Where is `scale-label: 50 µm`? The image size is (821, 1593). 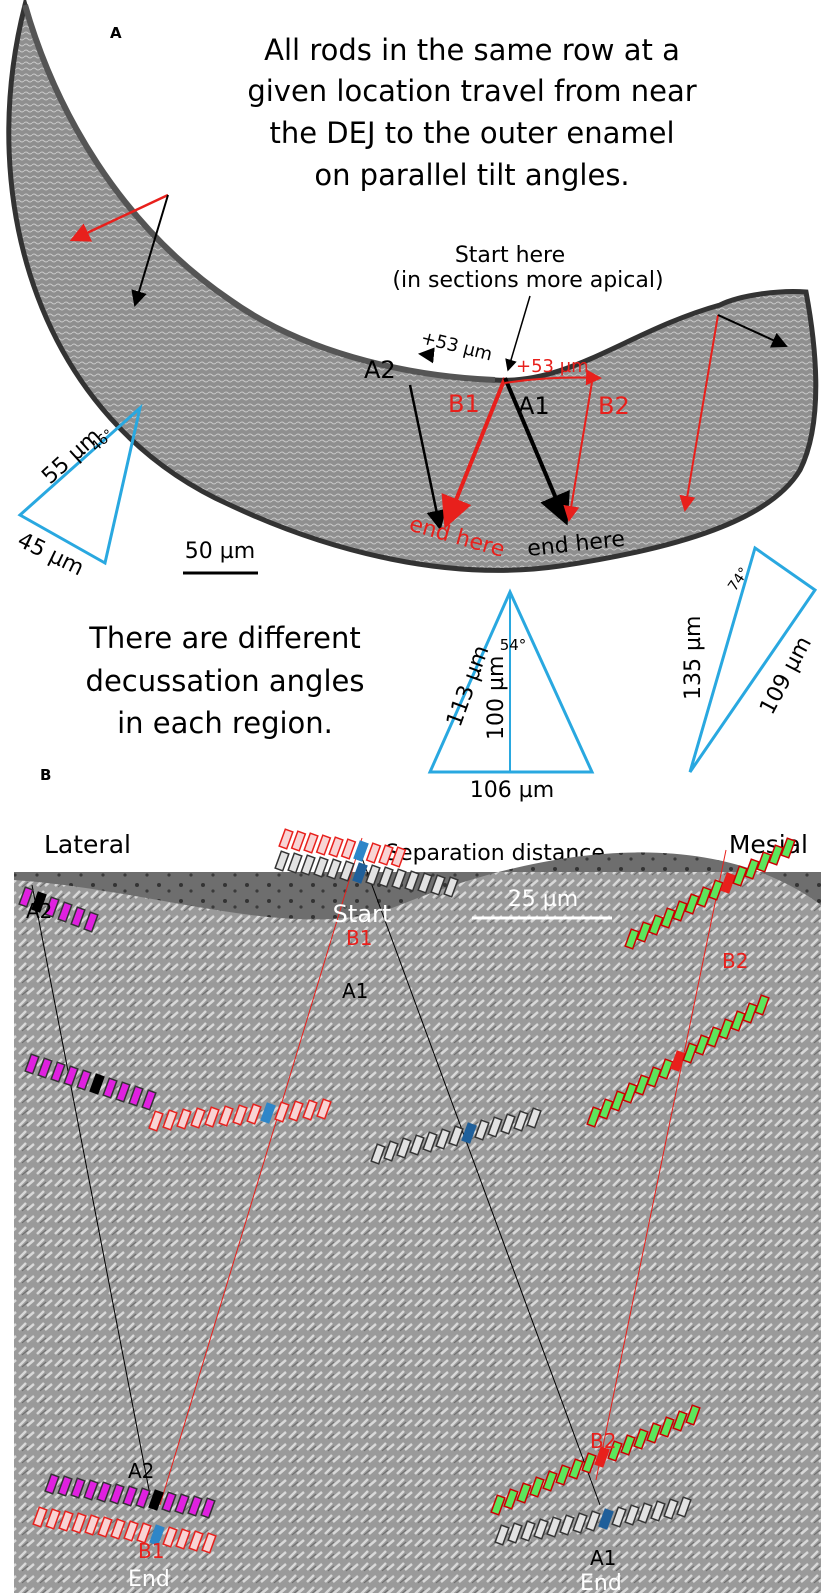
scale-label: 50 µm is located at coordinates (220, 551).